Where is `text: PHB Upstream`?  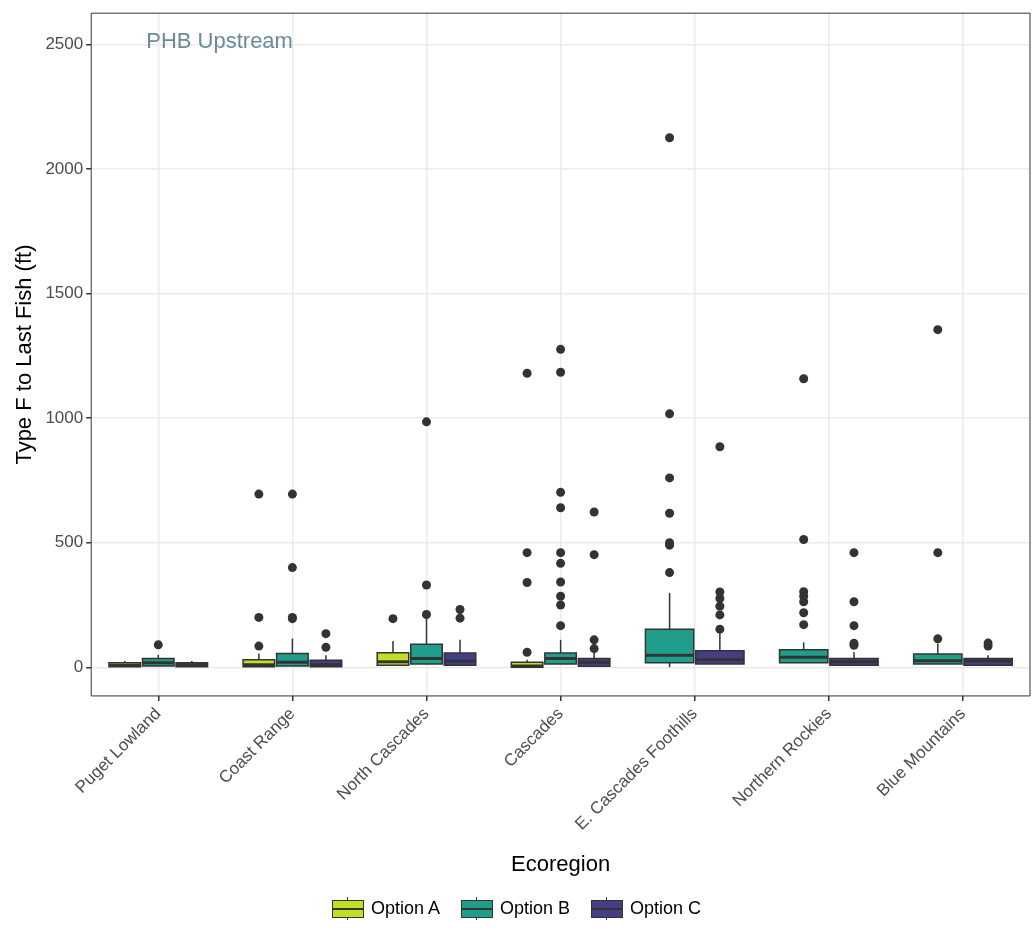
text: PHB Upstream is located at coordinates (219, 41).